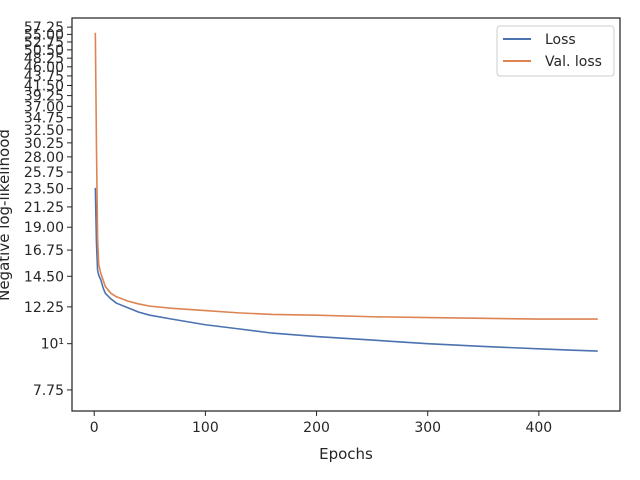 The width and height of the screenshot is (640, 480). What do you see at coordinates (44, 131) in the screenshot?
I see `y-tick-label: 32.50` at bounding box center [44, 131].